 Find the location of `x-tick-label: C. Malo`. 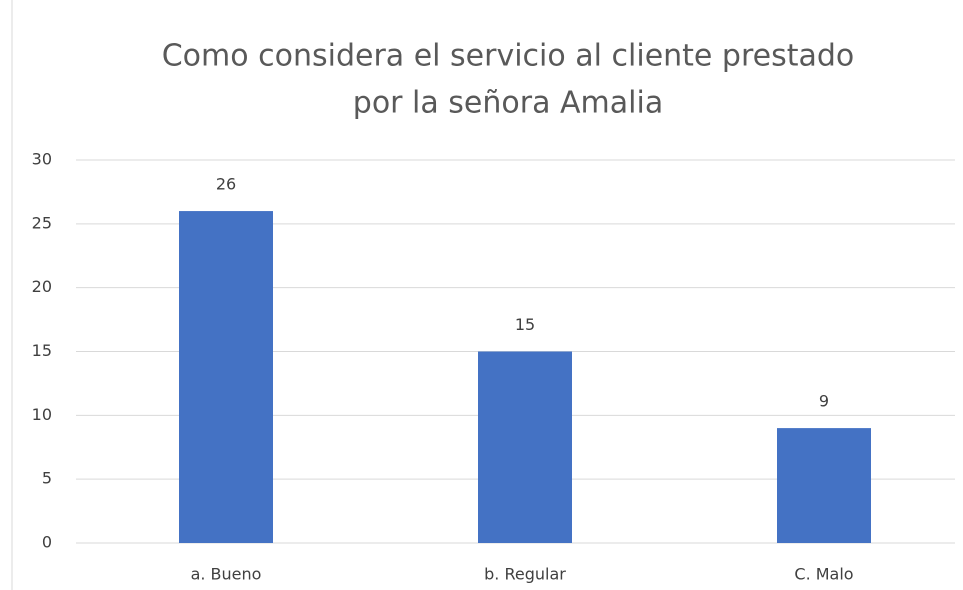

x-tick-label: C. Malo is located at coordinates (823, 574).